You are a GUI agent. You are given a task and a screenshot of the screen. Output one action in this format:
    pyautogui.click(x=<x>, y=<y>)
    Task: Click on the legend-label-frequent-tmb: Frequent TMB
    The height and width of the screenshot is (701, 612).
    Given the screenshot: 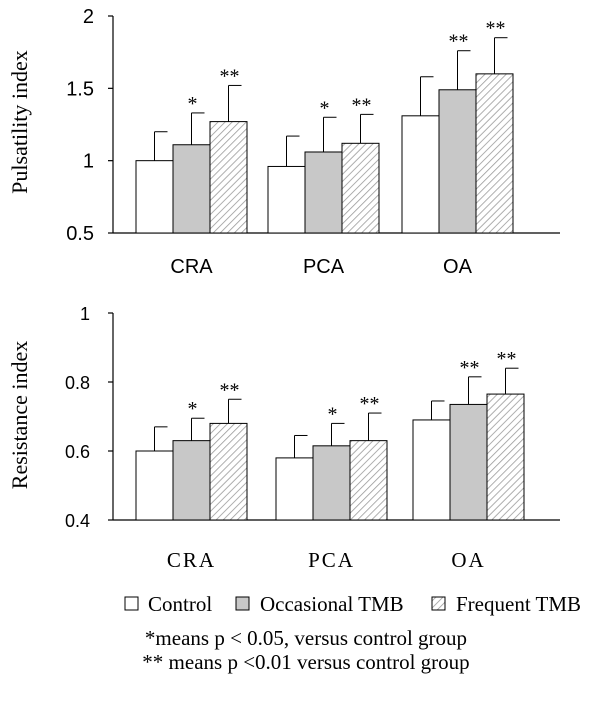 What is the action you would take?
    pyautogui.click(x=518, y=604)
    